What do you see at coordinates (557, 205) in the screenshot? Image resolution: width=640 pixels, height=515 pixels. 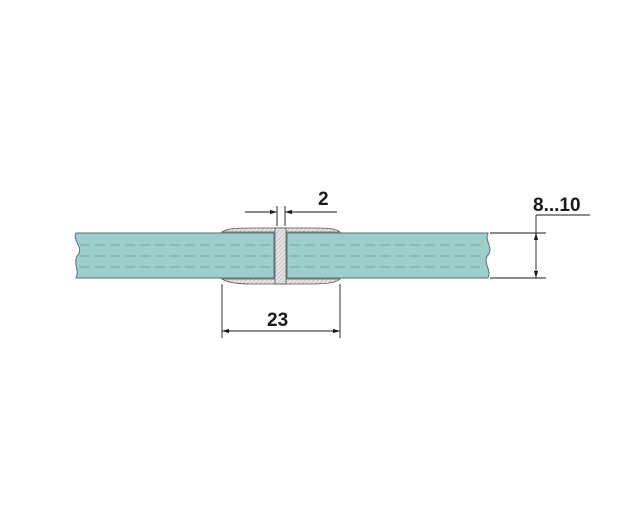 I see `dimension-glass-thickness-label: 8...10` at bounding box center [557, 205].